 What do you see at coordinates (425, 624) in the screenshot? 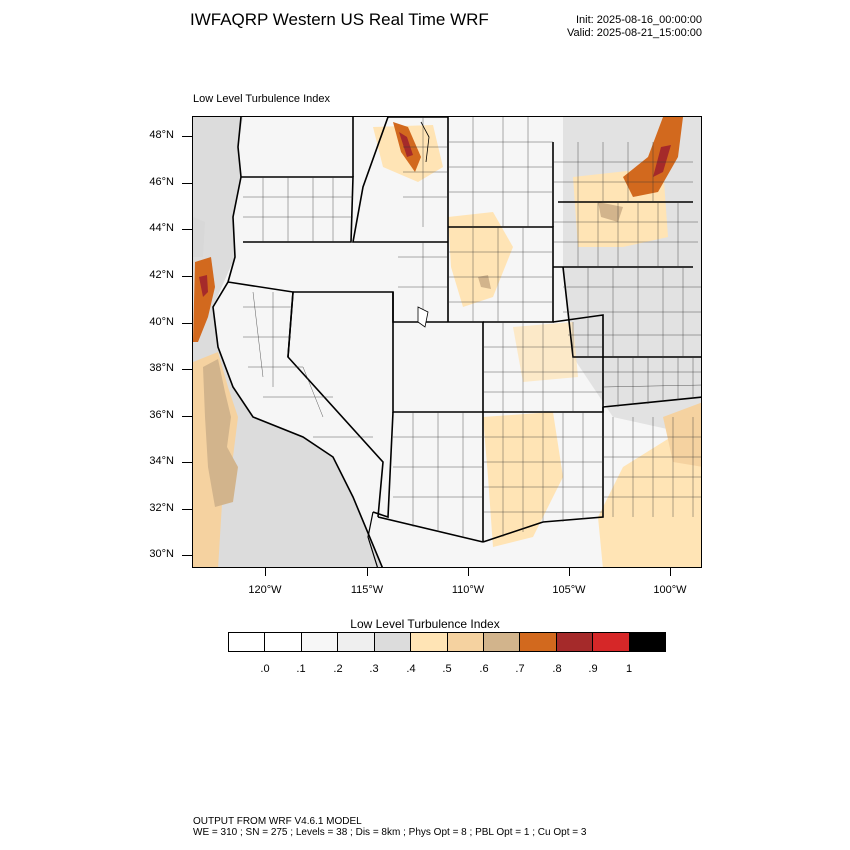
I see `colorbar-title: Low Level Turbulence Index` at bounding box center [425, 624].